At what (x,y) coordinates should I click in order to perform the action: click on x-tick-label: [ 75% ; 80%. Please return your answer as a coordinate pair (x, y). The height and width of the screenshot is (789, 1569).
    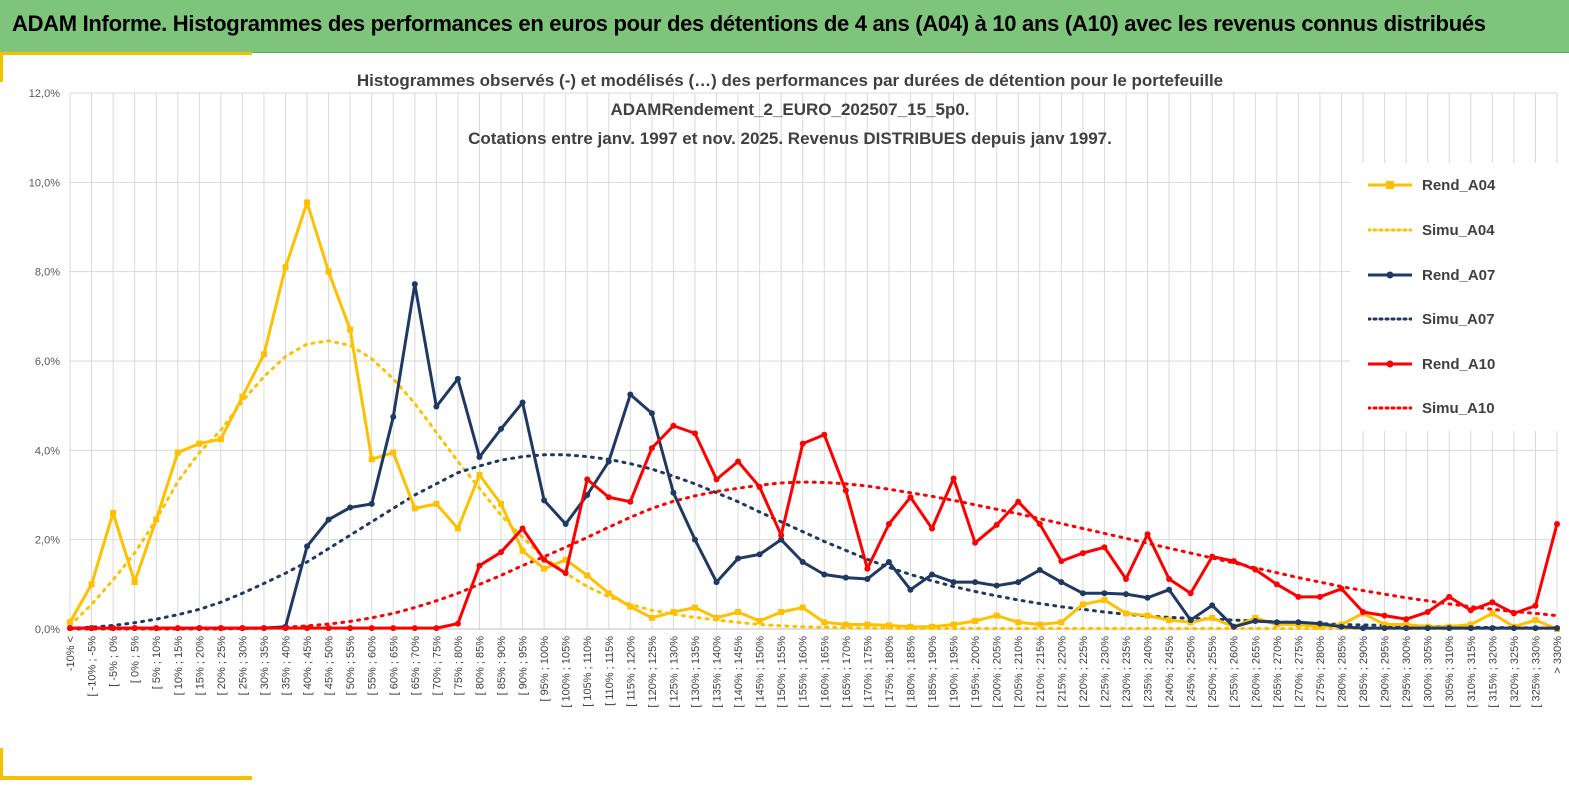
    Looking at the image, I should click on (459, 666).